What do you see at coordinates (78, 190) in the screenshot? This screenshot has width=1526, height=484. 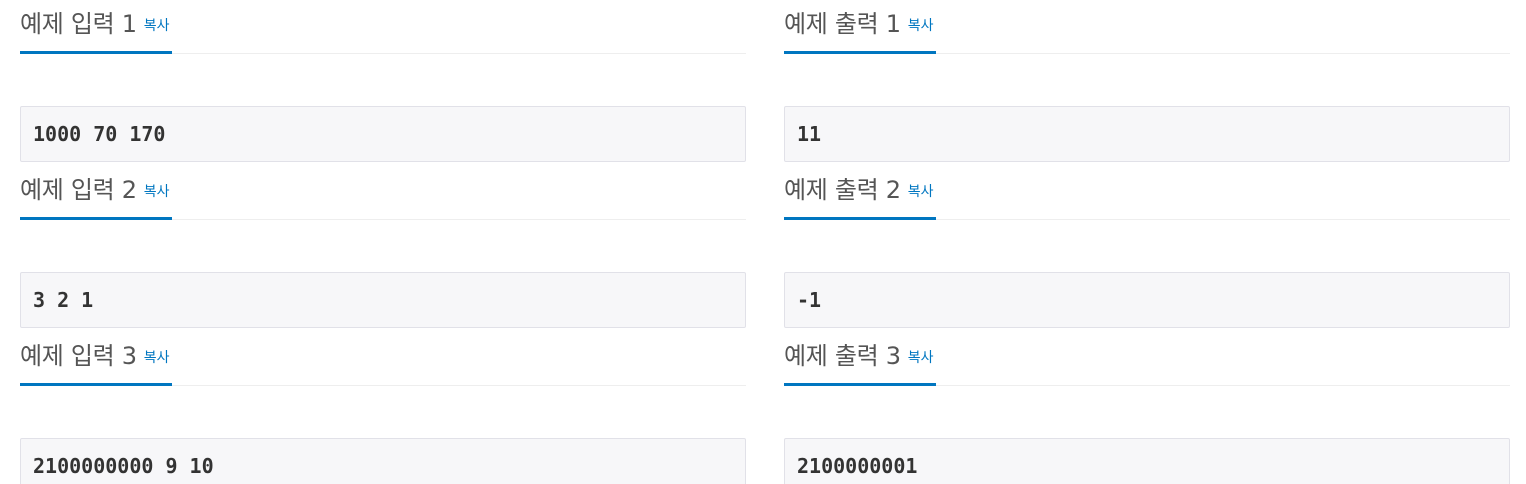 I see `sample-input-title: 예제 입력 2` at bounding box center [78, 190].